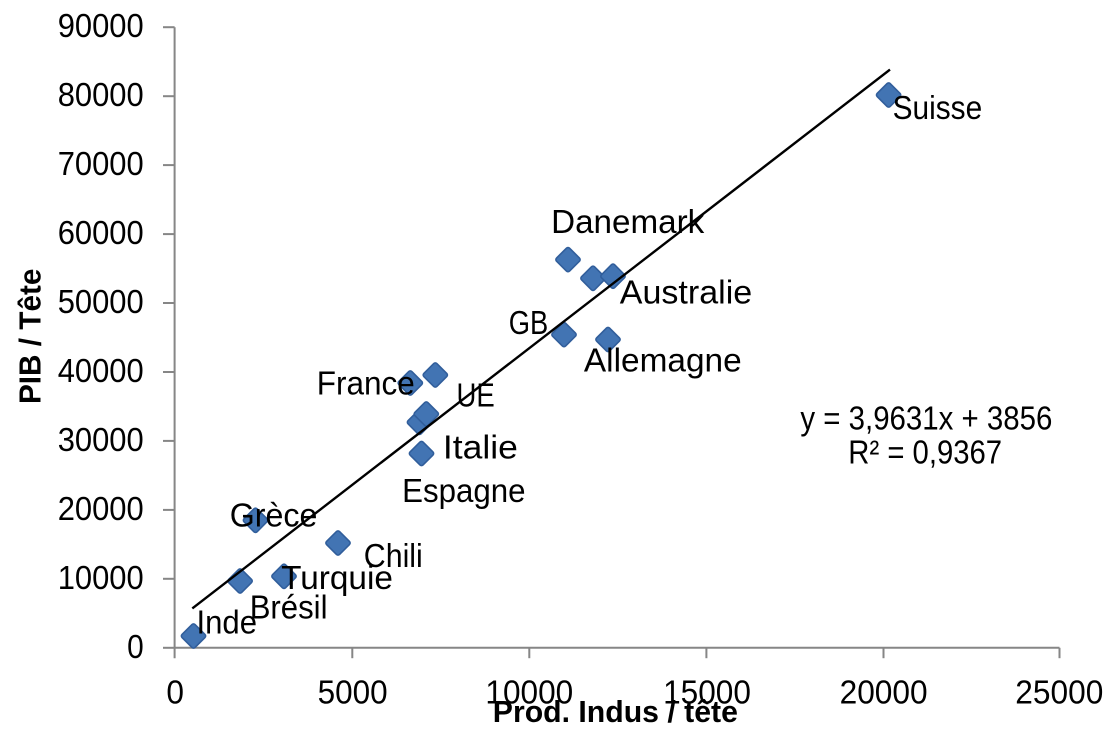 The image size is (1117, 736). I want to click on svg-text: 50000, so click(101, 301).